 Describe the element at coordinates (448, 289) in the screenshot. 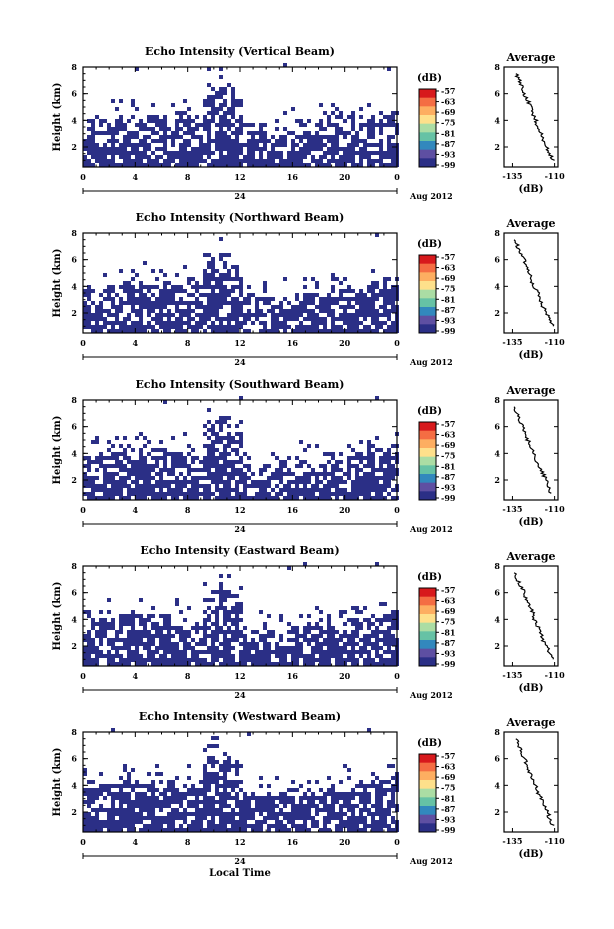

I see `colorbar-tick-label: -75` at that location.